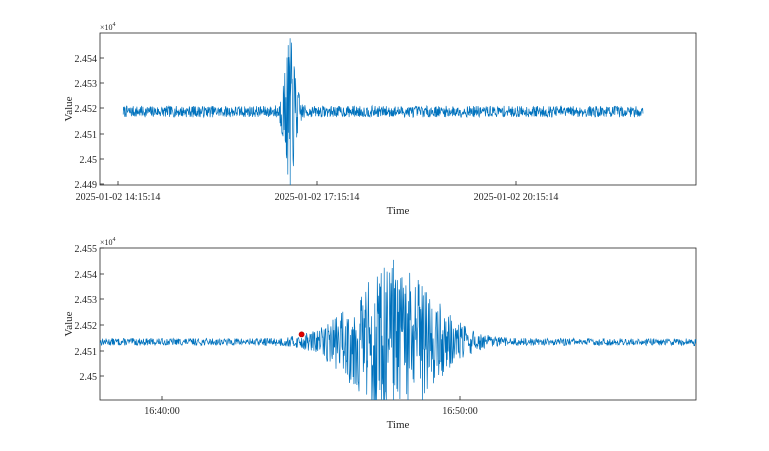  Describe the element at coordinates (86, 84) in the screenshot. I see `top-y-tick-label: 2.453` at that location.